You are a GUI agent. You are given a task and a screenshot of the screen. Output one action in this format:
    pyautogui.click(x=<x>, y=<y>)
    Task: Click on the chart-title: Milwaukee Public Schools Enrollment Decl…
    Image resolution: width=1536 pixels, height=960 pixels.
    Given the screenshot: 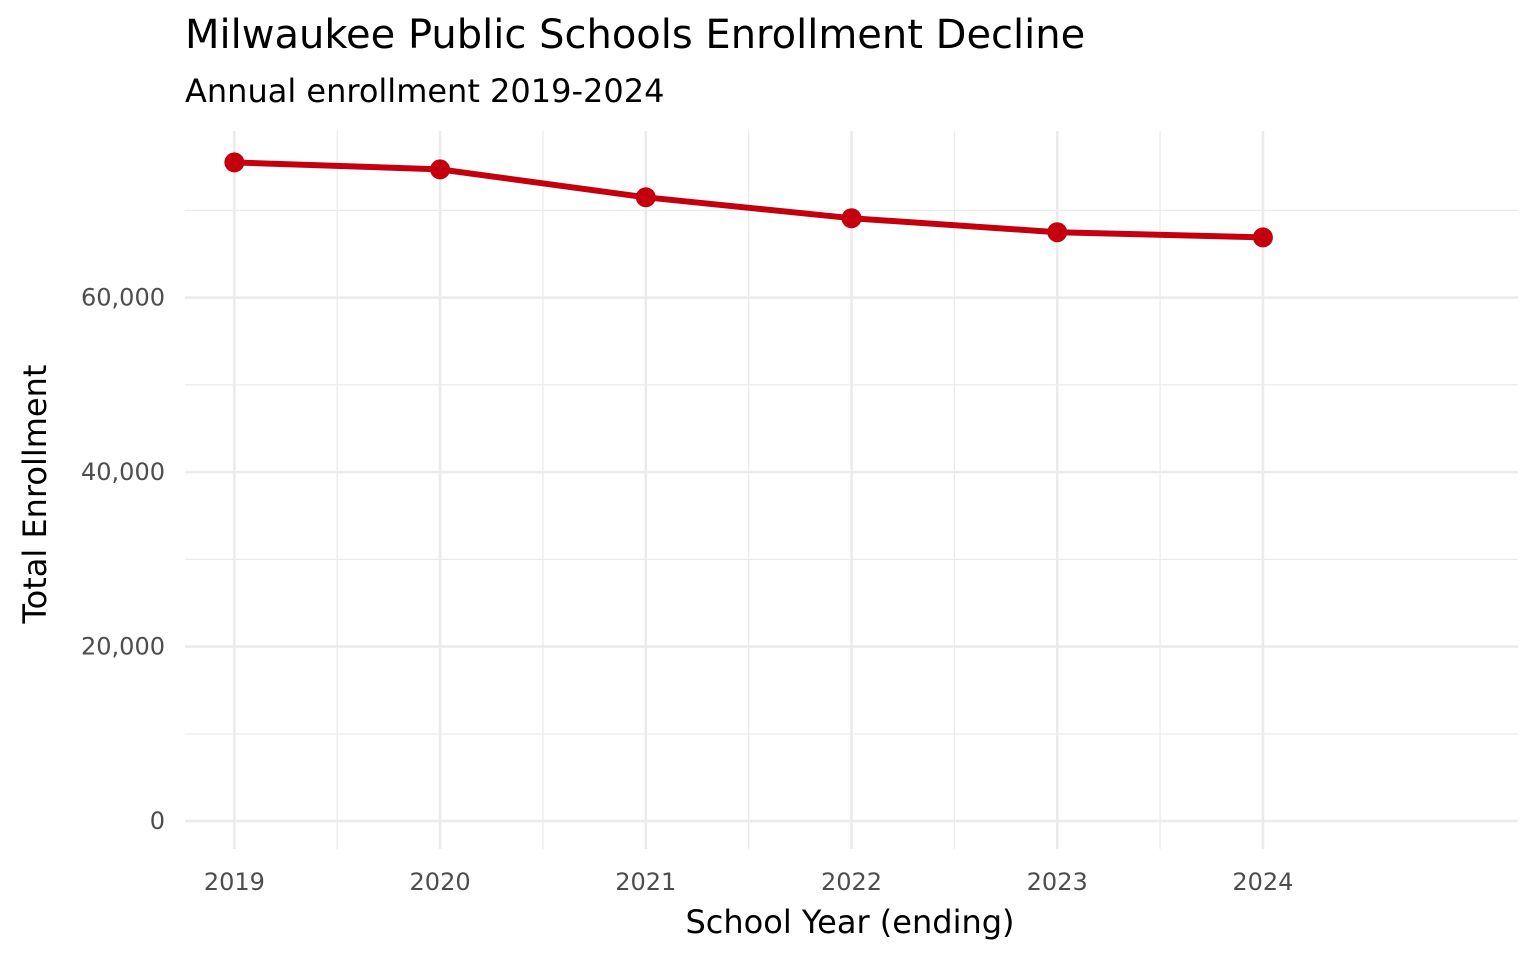 What is the action you would take?
    pyautogui.click(x=635, y=35)
    